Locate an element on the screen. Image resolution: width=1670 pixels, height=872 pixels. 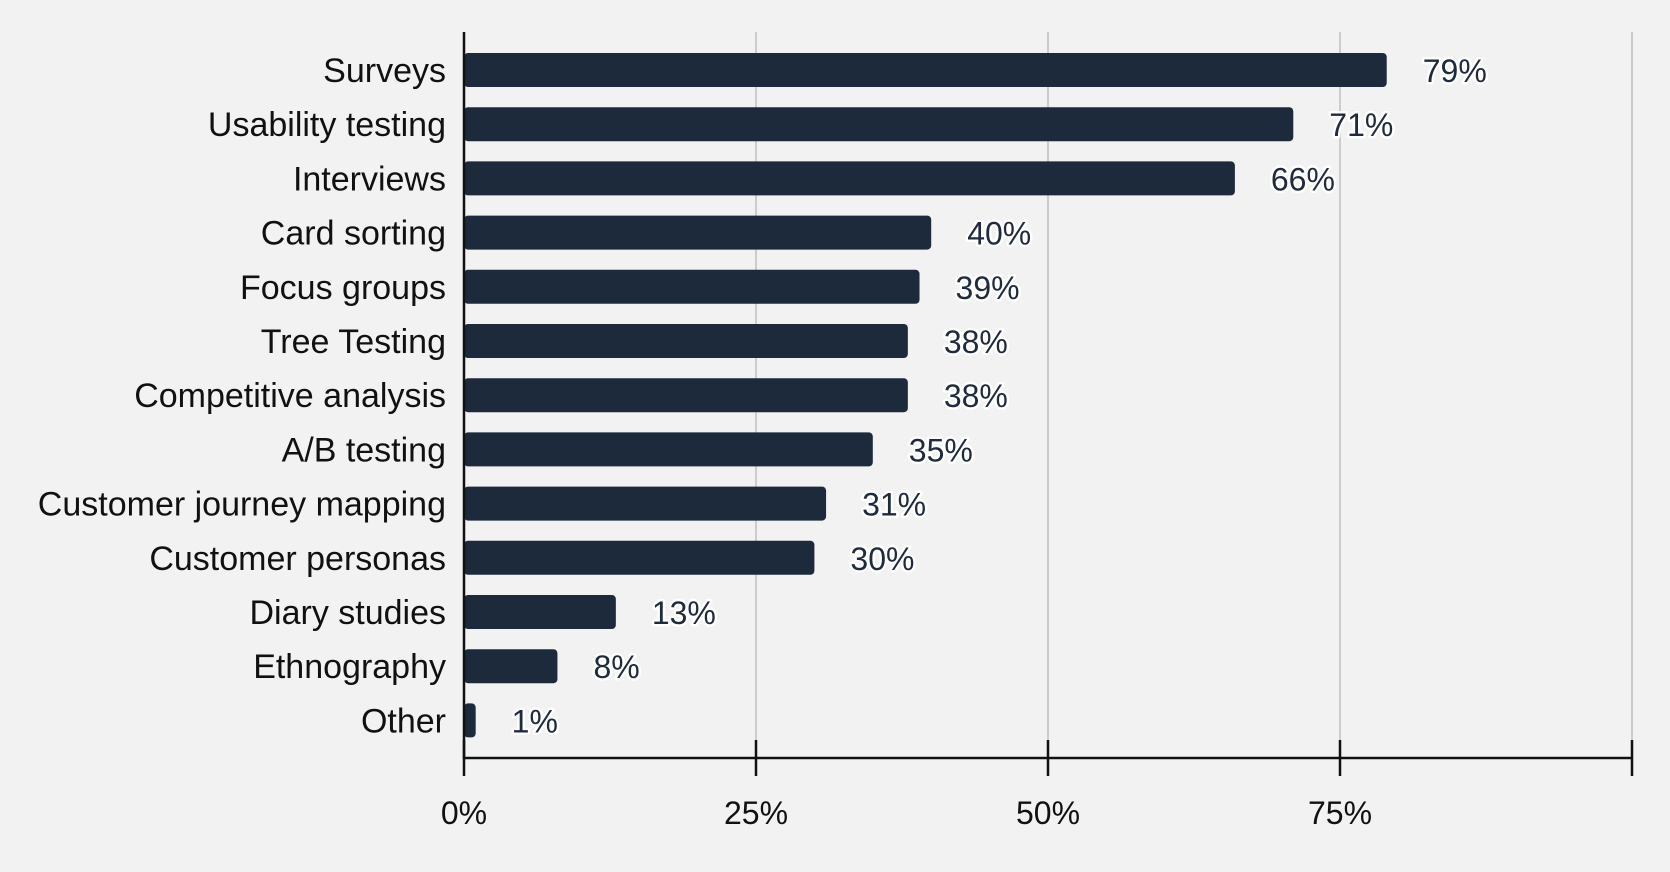
value-label-7: 35% is located at coordinates (941, 450).